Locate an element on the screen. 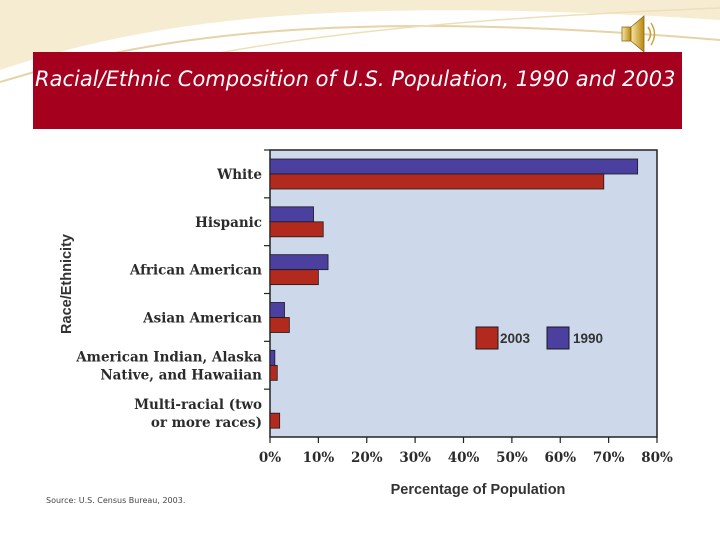  x-tick-label: 0% is located at coordinates (270, 458).